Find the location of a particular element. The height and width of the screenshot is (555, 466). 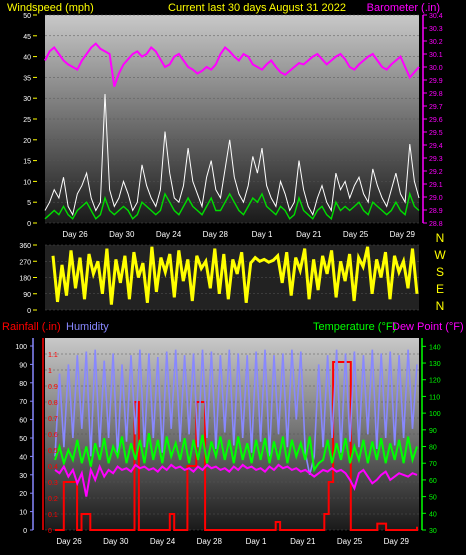

bottom-date-tick-label: Day 25 is located at coordinates (350, 541).